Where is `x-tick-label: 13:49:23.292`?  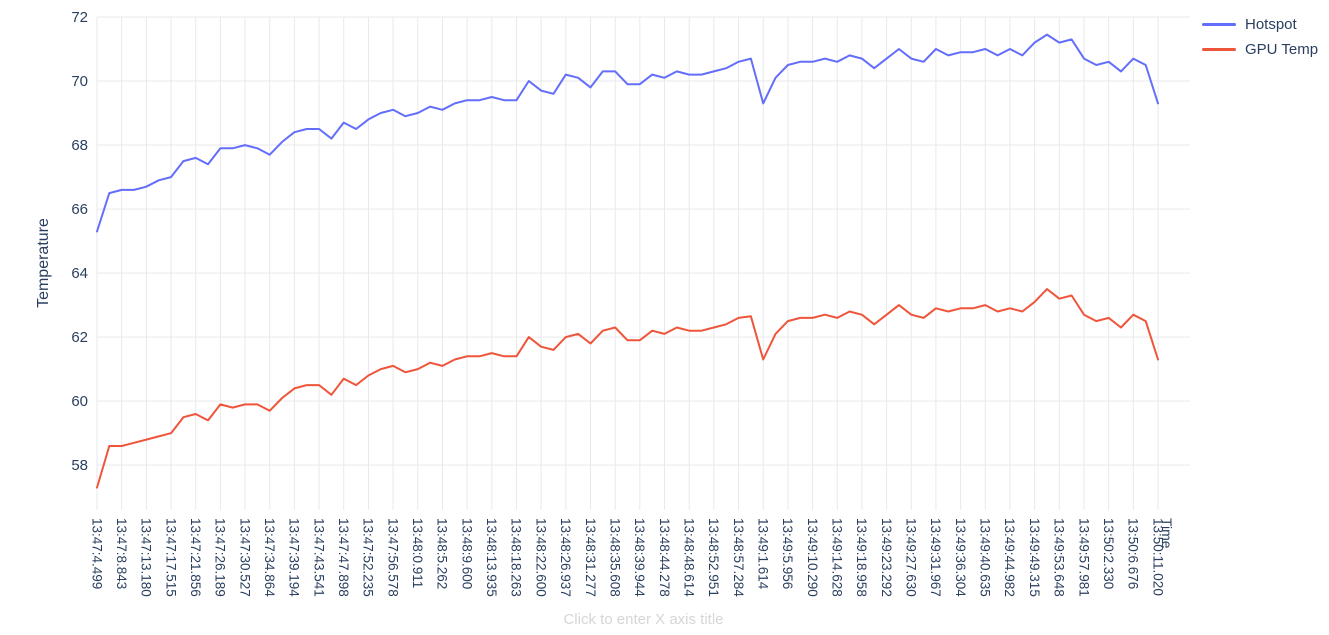 x-tick-label: 13:49:23.292 is located at coordinates (886, 557).